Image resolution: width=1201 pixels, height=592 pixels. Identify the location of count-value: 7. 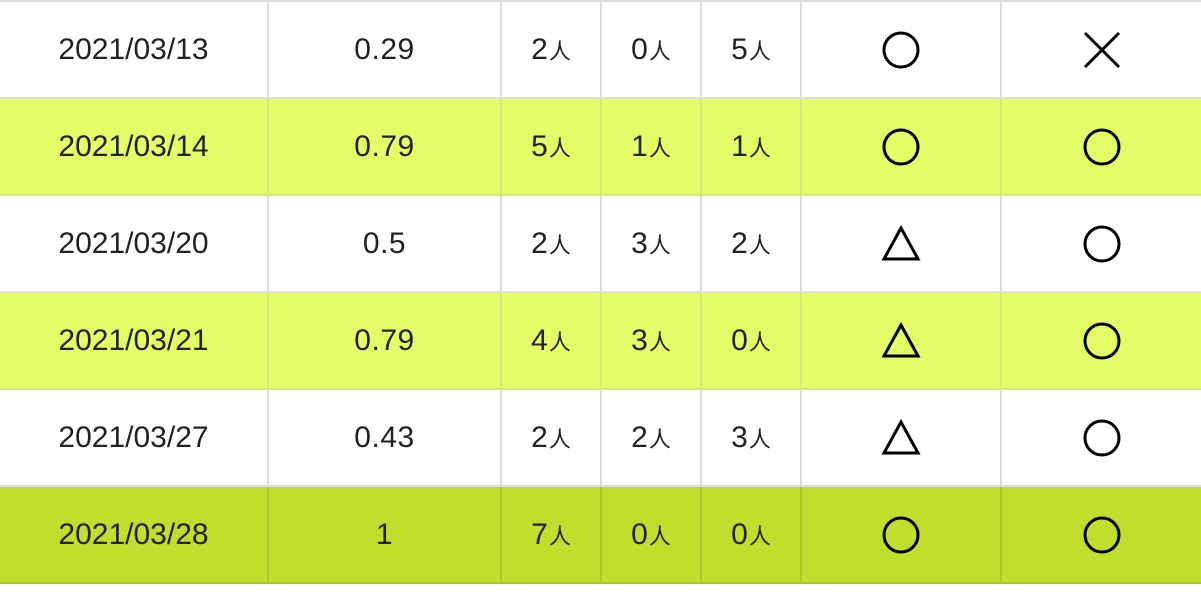
(539, 534).